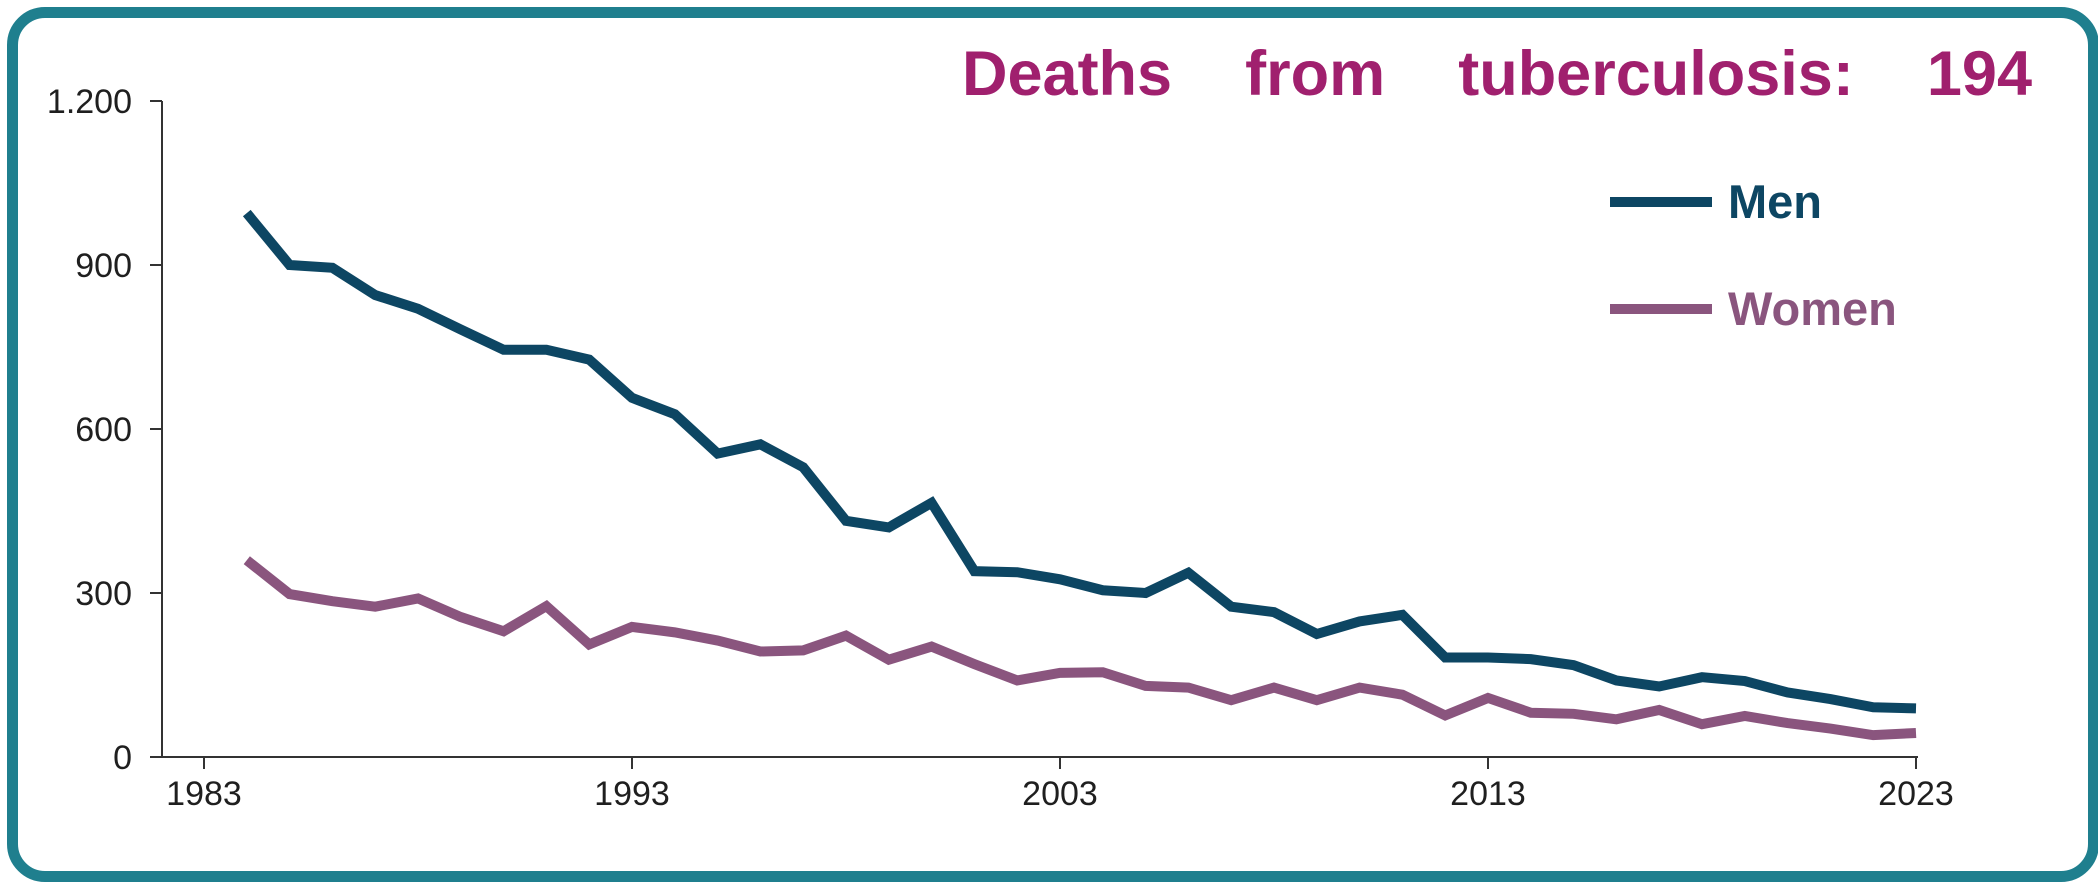 This screenshot has height=882, width=2098. What do you see at coordinates (1916, 794) in the screenshot?
I see `x-tick-label: 2023` at bounding box center [1916, 794].